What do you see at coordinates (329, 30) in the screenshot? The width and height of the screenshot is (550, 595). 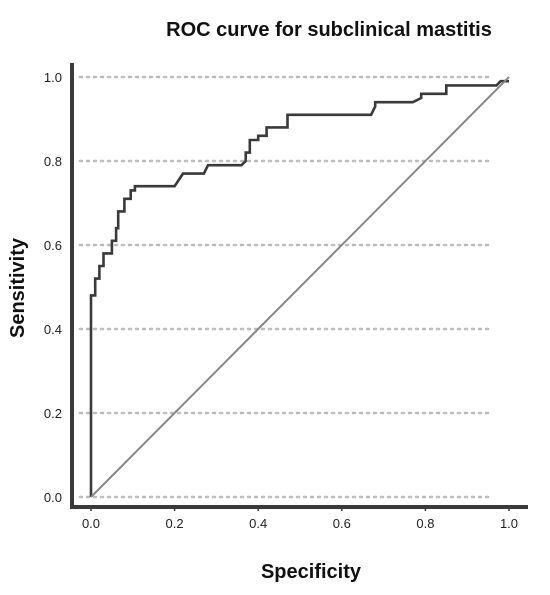 I see `chart-title: ROC curve for subclinical mastitis` at bounding box center [329, 30].